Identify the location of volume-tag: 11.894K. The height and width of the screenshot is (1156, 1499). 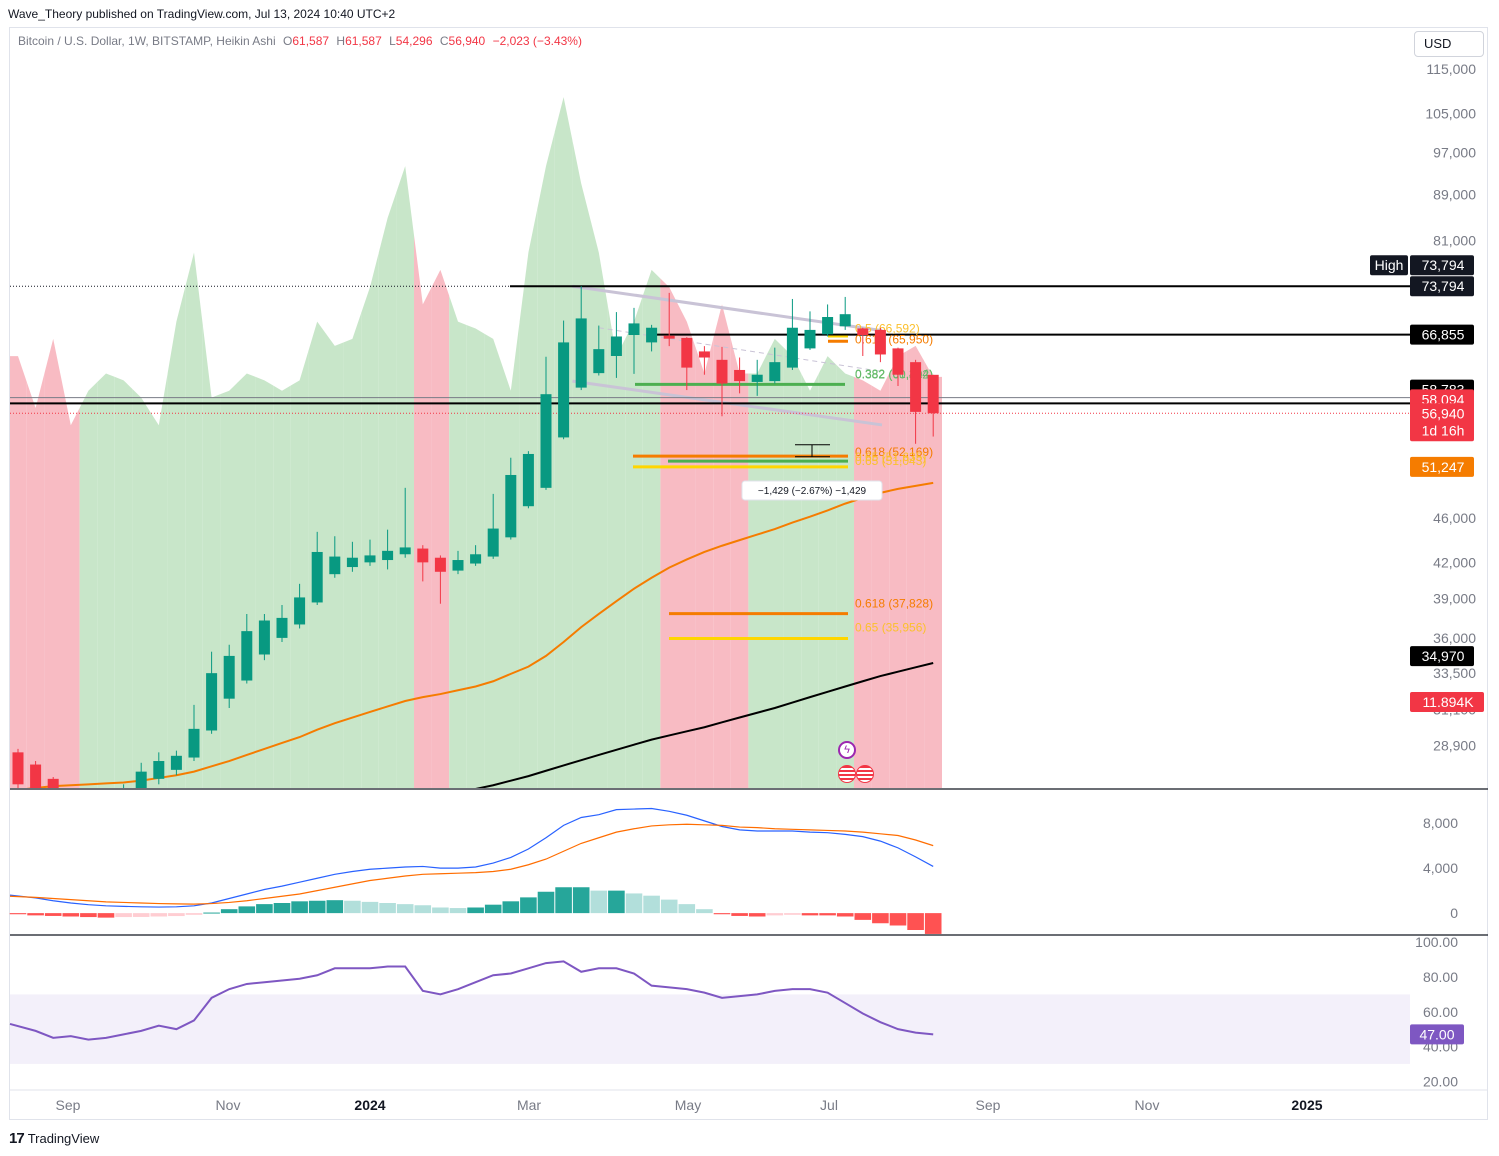
(1448, 702).